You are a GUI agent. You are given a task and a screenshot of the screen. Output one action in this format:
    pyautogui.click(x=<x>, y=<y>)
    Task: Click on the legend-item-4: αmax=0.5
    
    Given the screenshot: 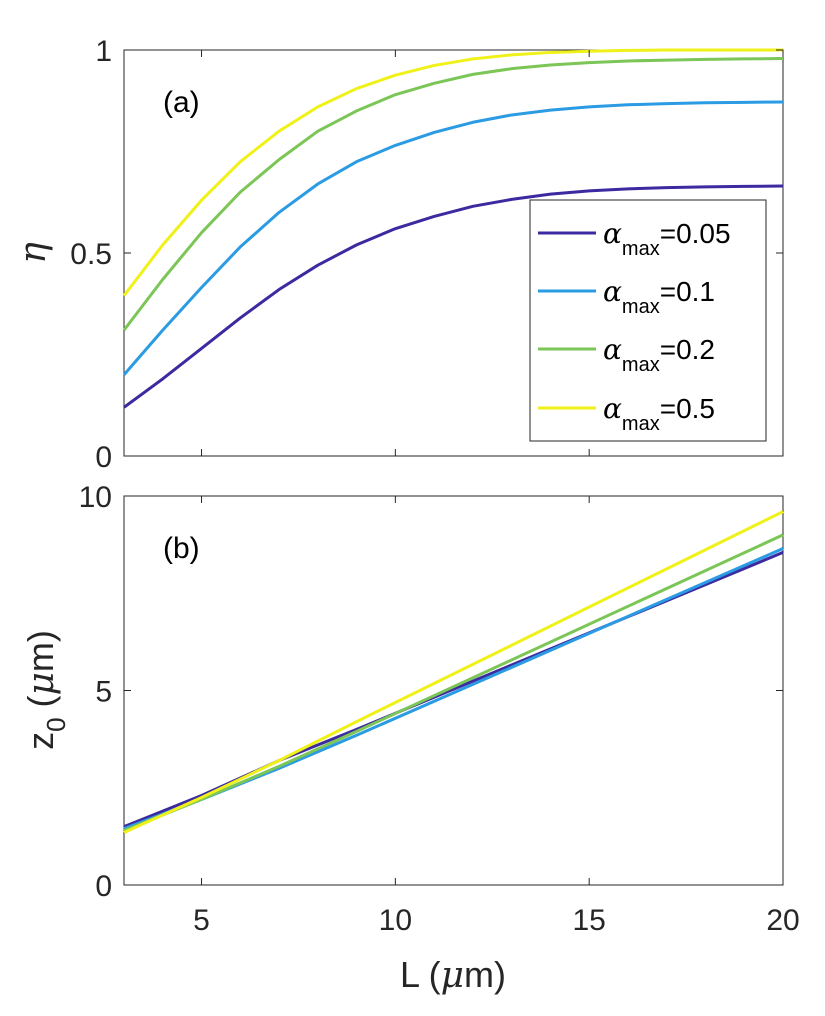 What is the action you would take?
    pyautogui.click(x=626, y=413)
    